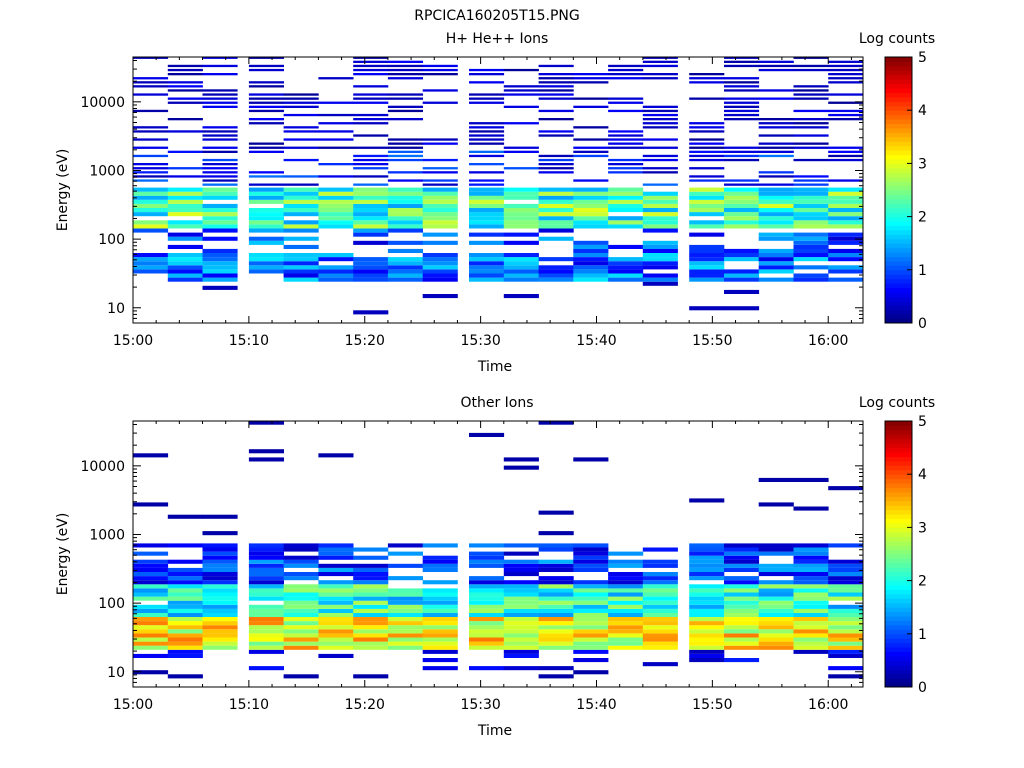 The height and width of the screenshot is (768, 1024). I want to click on x-tick-label: 15:40, so click(596, 705).